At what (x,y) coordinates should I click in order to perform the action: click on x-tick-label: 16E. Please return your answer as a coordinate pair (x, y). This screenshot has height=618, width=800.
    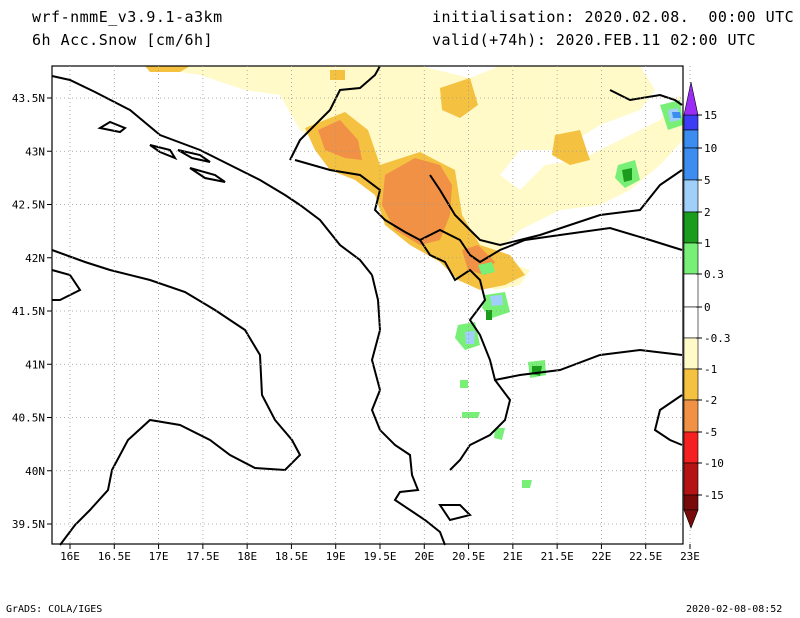
    Looking at the image, I should click on (70, 556).